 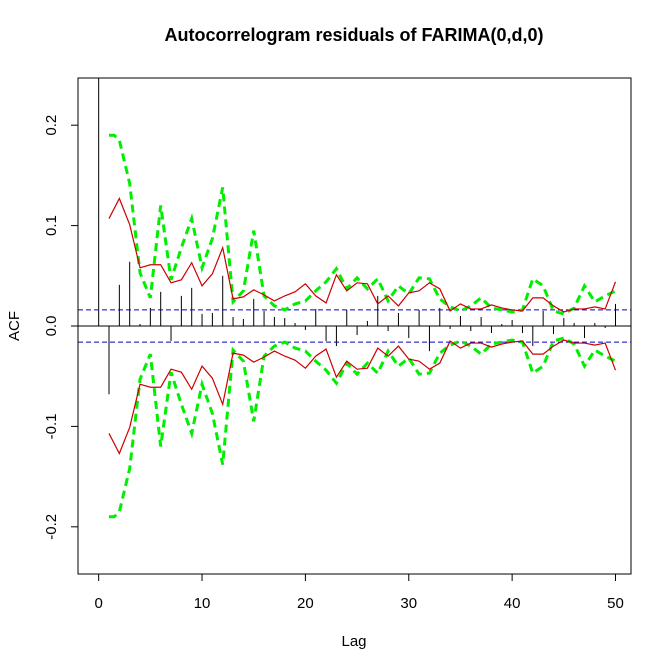 What do you see at coordinates (51, 225) in the screenshot?
I see `y-tick-label: 0.1` at bounding box center [51, 225].